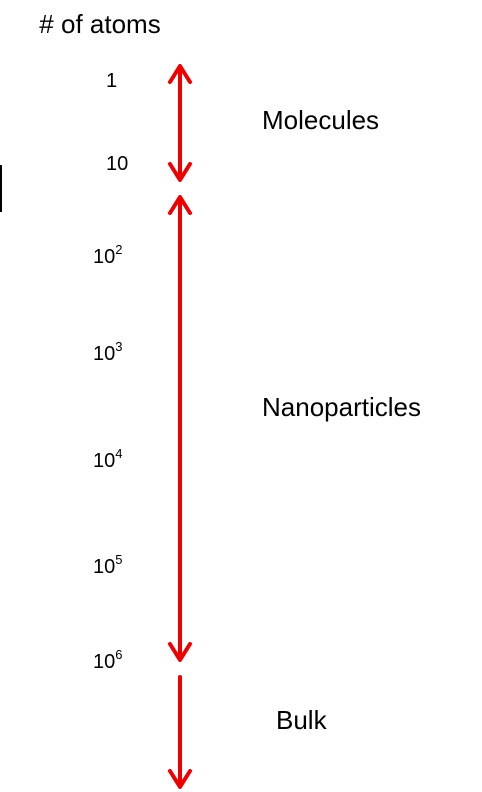 This screenshot has width=482, height=792. I want to click on scale-label: 10², so click(107, 255).